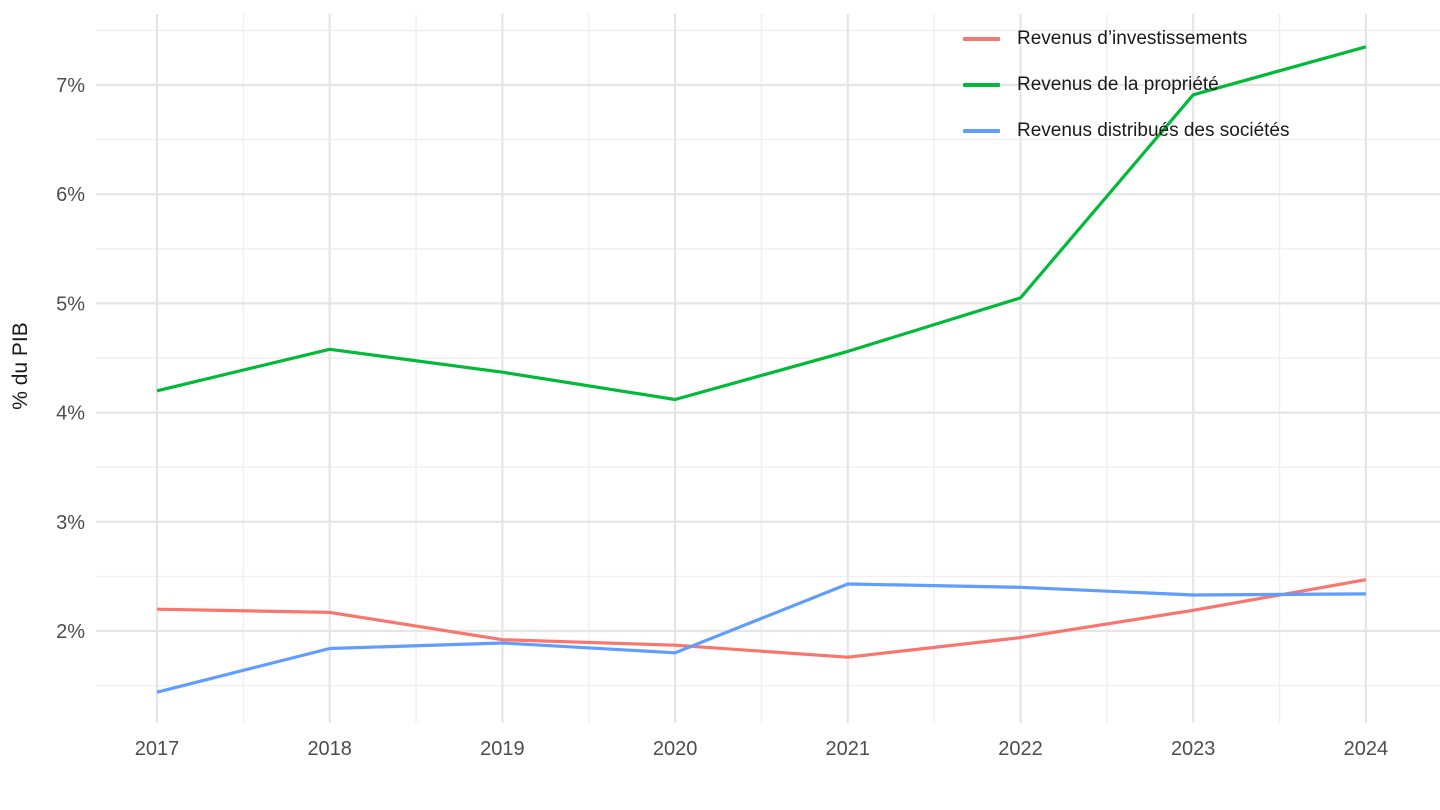 The width and height of the screenshot is (1440, 810). Describe the element at coordinates (70, 632) in the screenshot. I see `y-tick-label: 2%` at that location.